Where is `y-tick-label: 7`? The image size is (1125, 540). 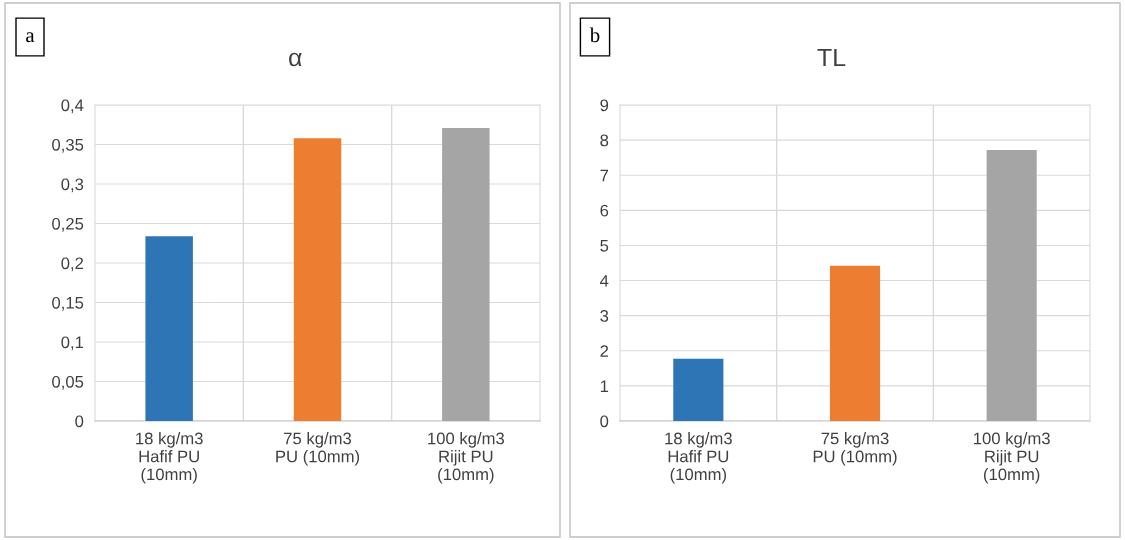 y-tick-label: 7 is located at coordinates (604, 175).